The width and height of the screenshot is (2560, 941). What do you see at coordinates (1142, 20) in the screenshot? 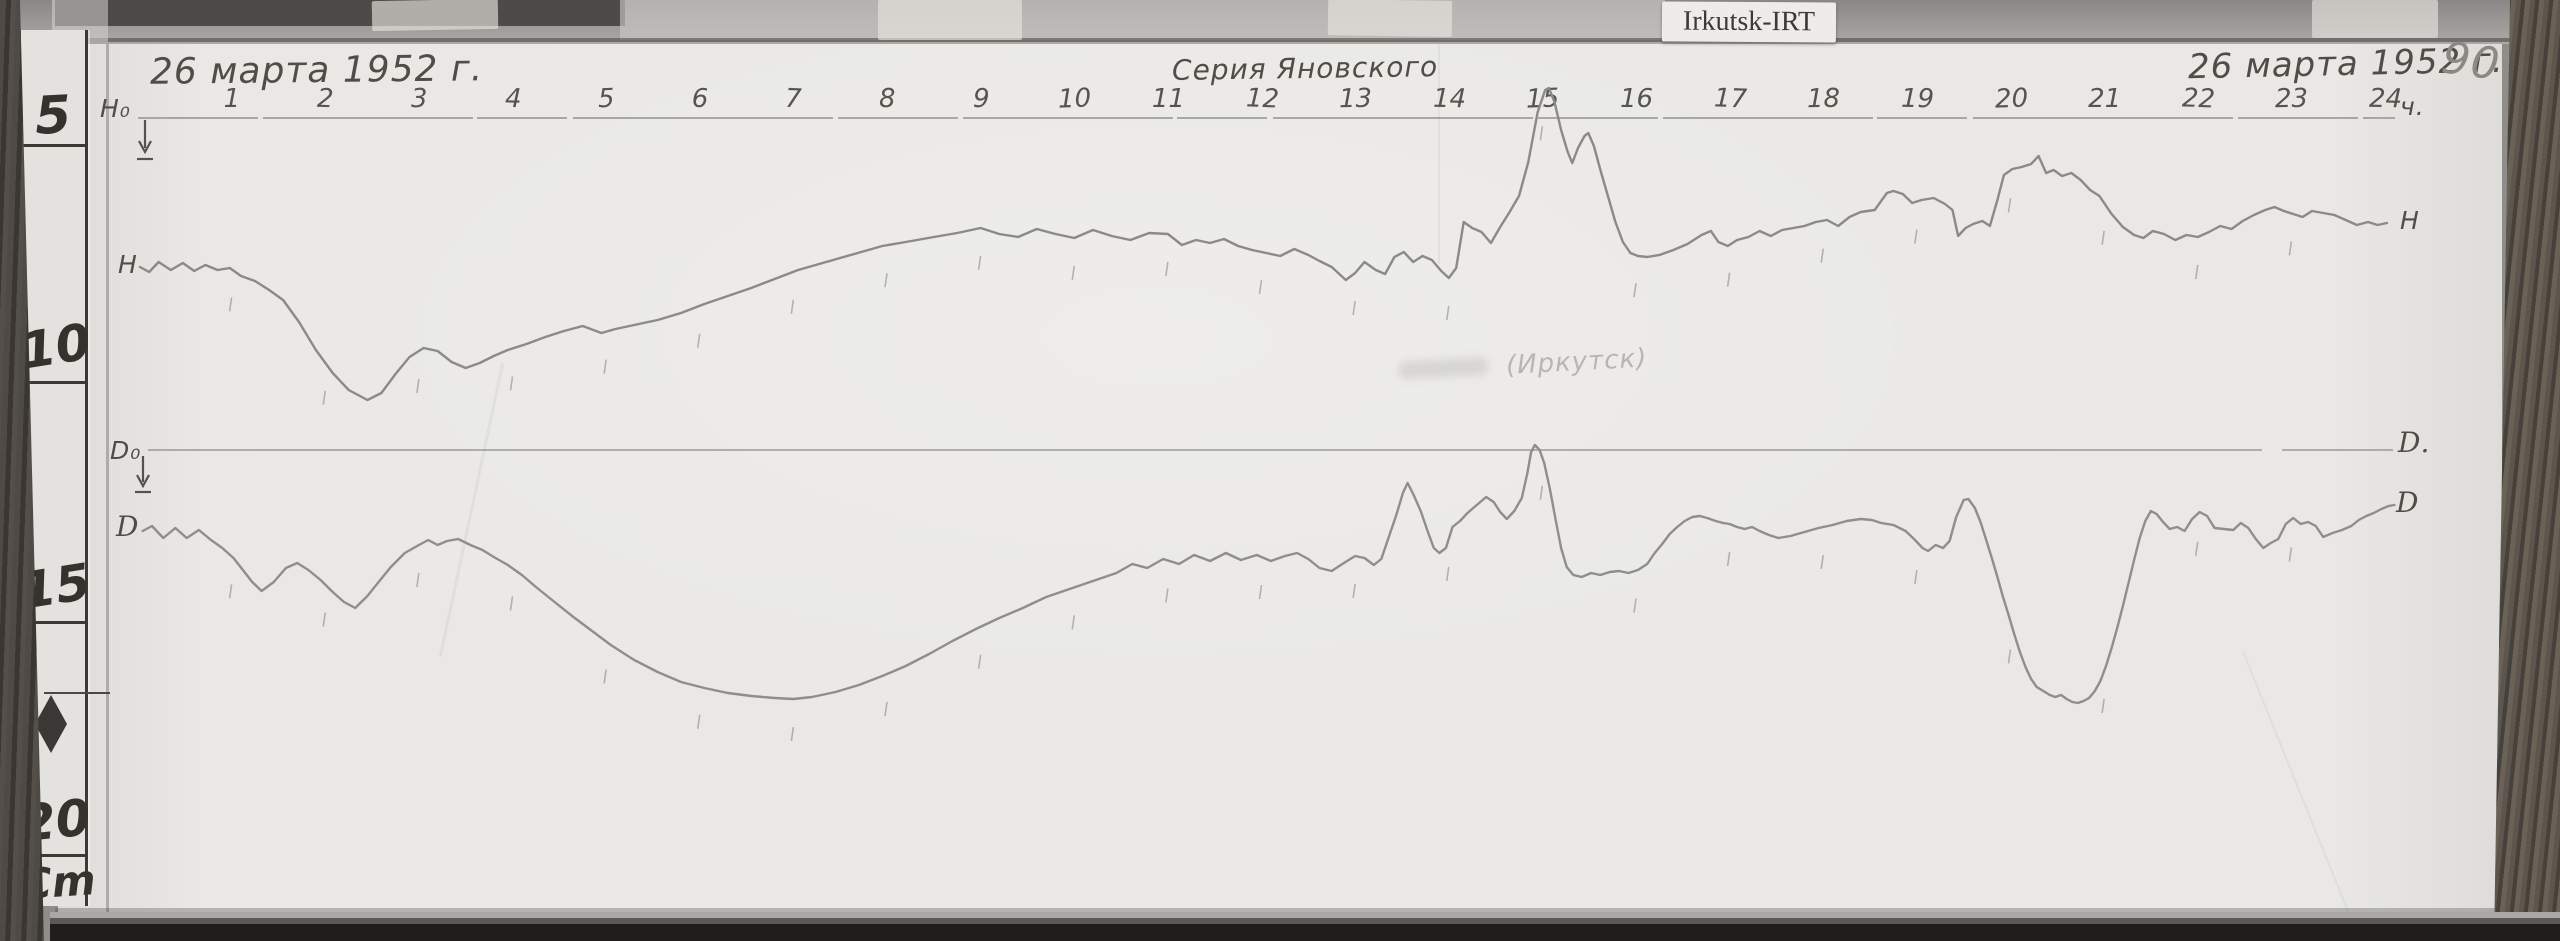
I see `shelf-light-segment` at bounding box center [1142, 20].